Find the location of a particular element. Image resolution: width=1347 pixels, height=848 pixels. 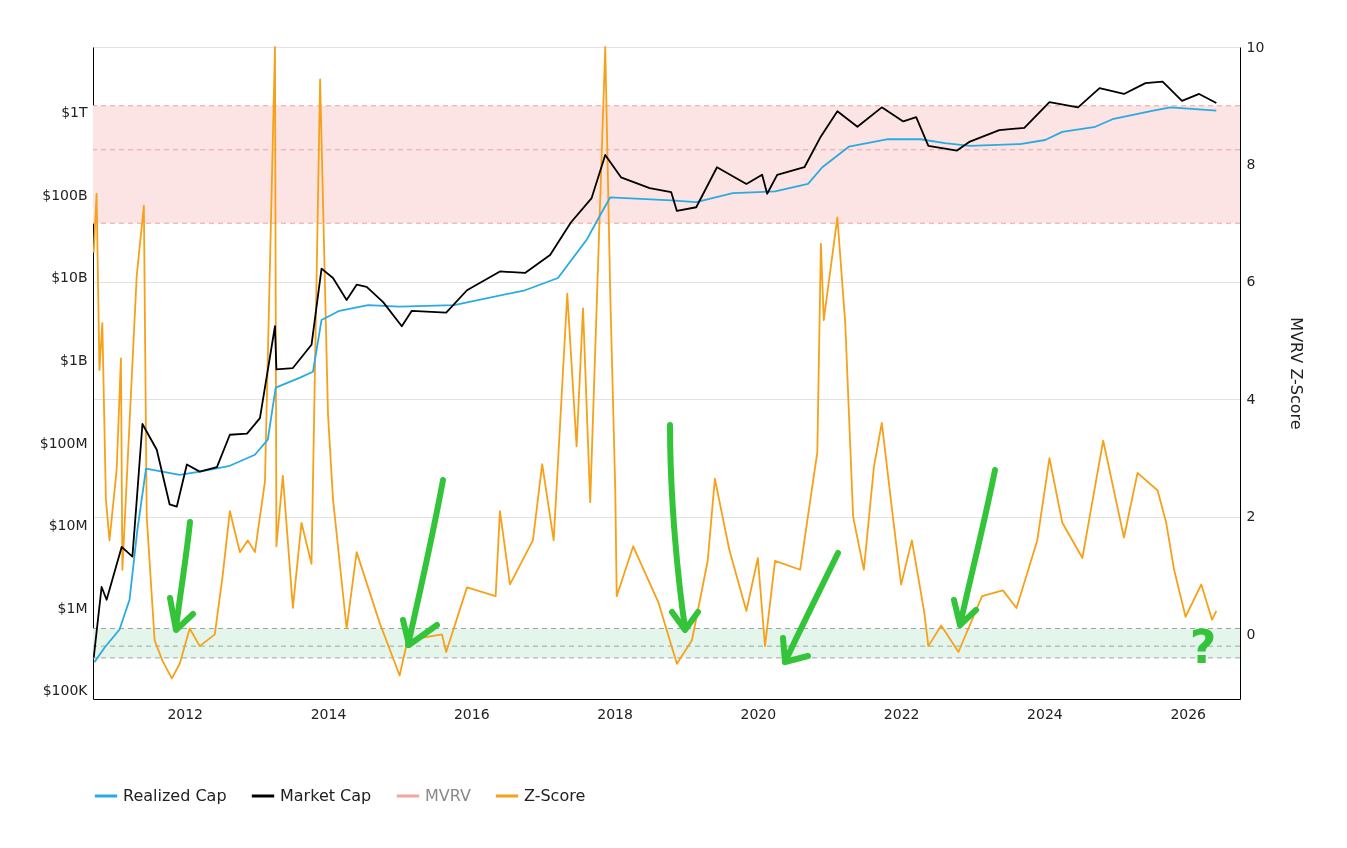

y2-tick-label: 4 is located at coordinates (1251, 398).